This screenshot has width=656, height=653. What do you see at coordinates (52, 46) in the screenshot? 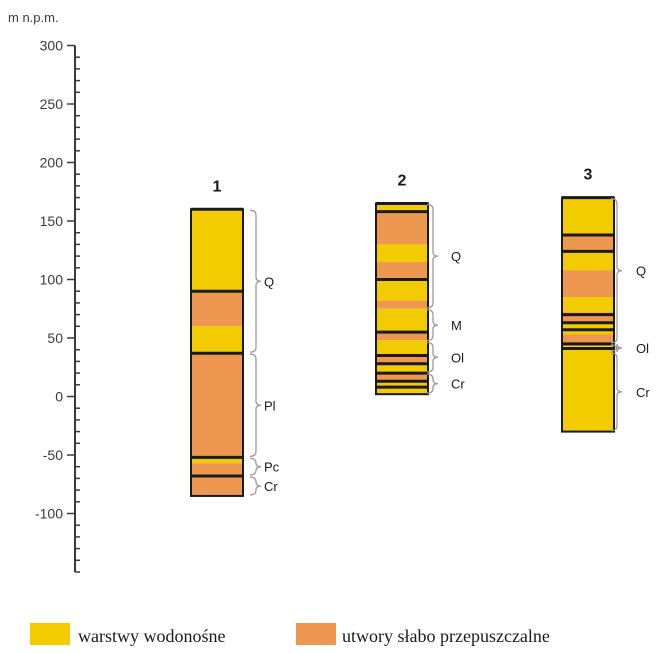
I see `axis-tick-label: 300` at bounding box center [52, 46].